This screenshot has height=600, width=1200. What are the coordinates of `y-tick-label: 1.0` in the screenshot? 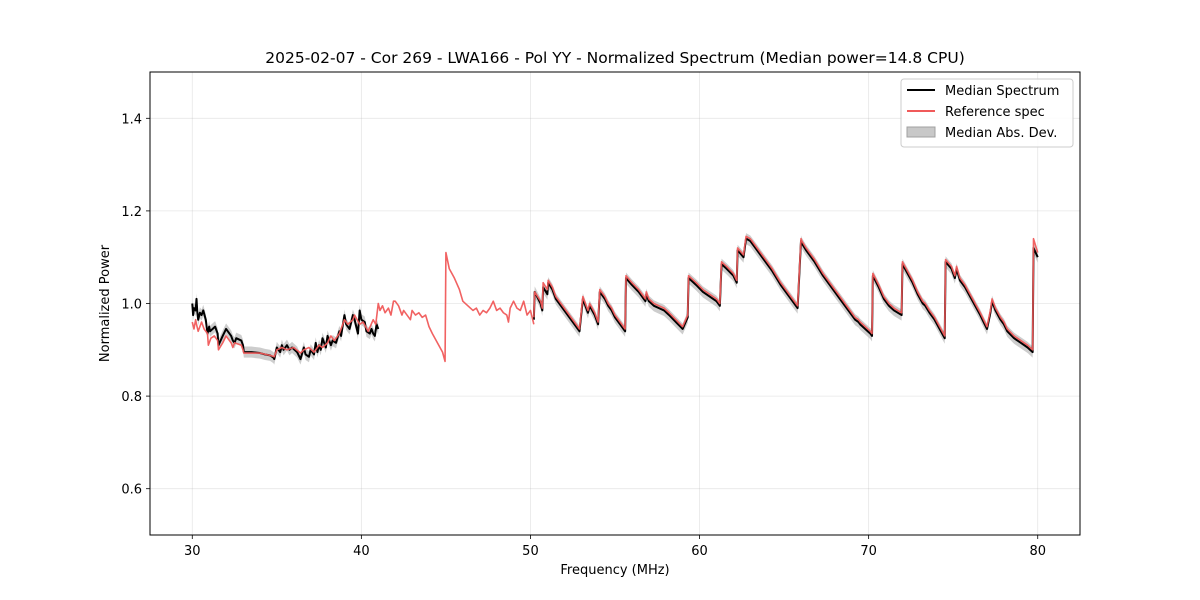 It's located at (131, 305).